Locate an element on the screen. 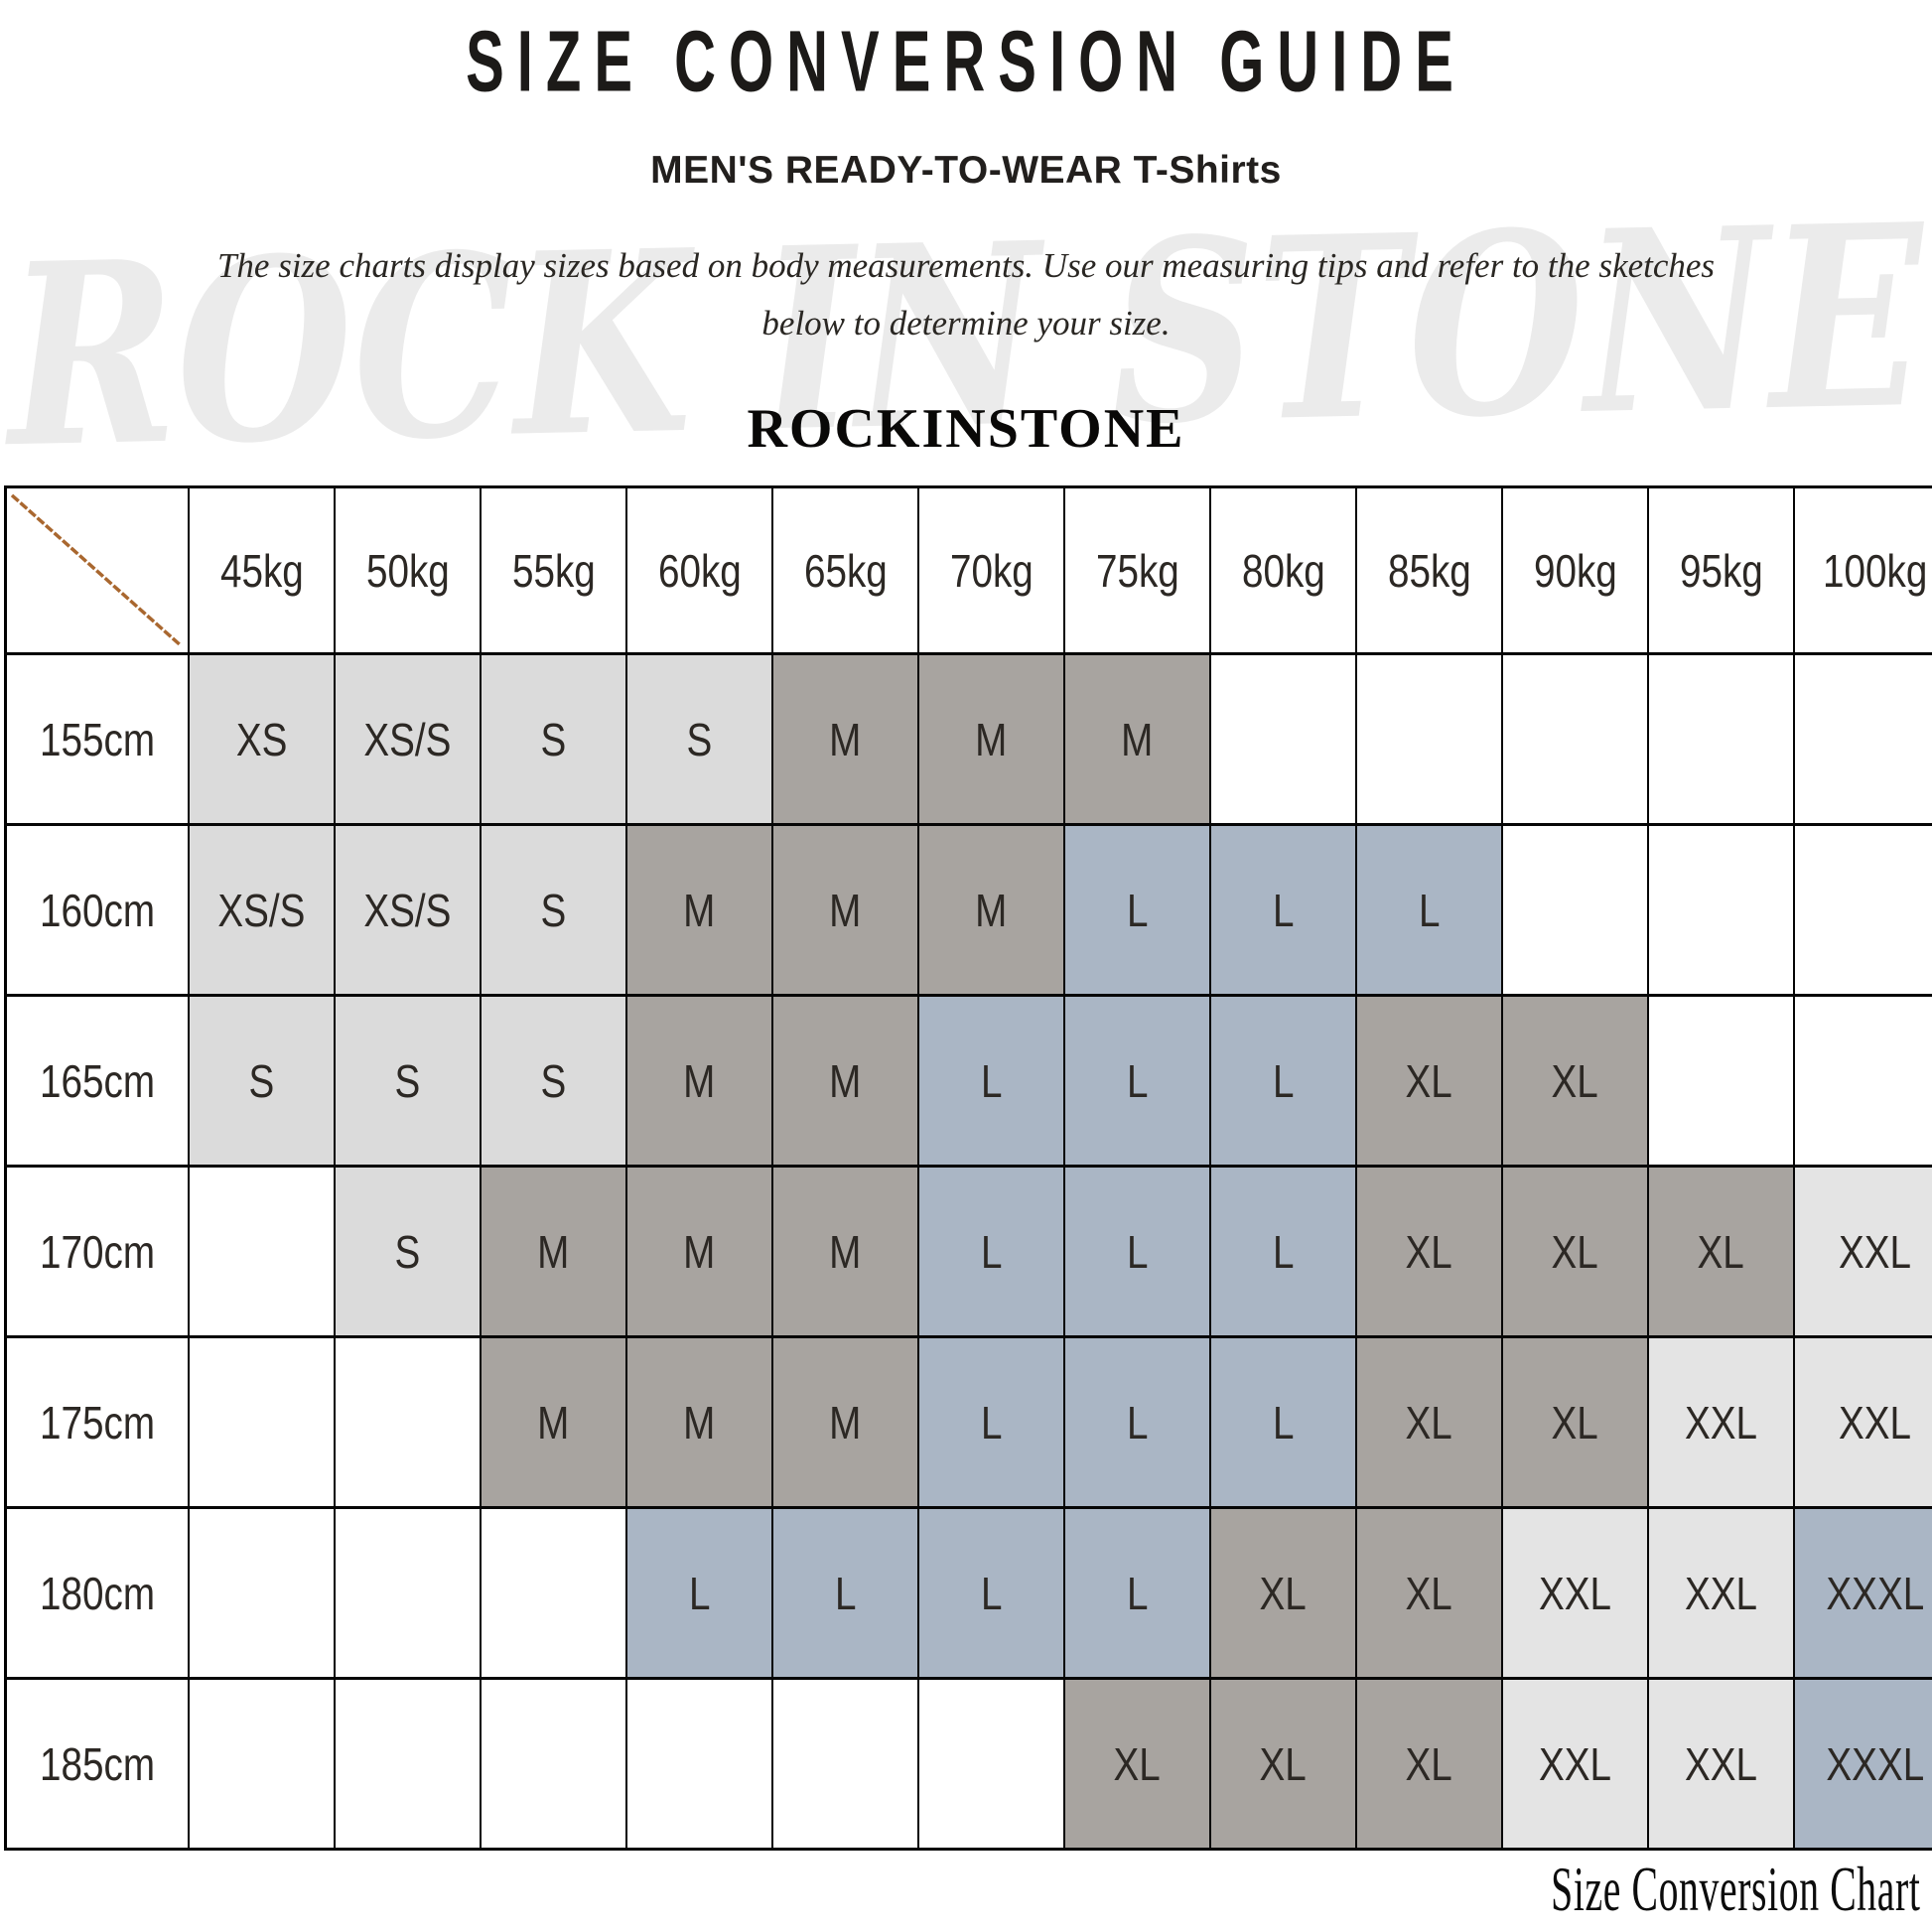  height-label-160cm: 160cm is located at coordinates (97, 910).